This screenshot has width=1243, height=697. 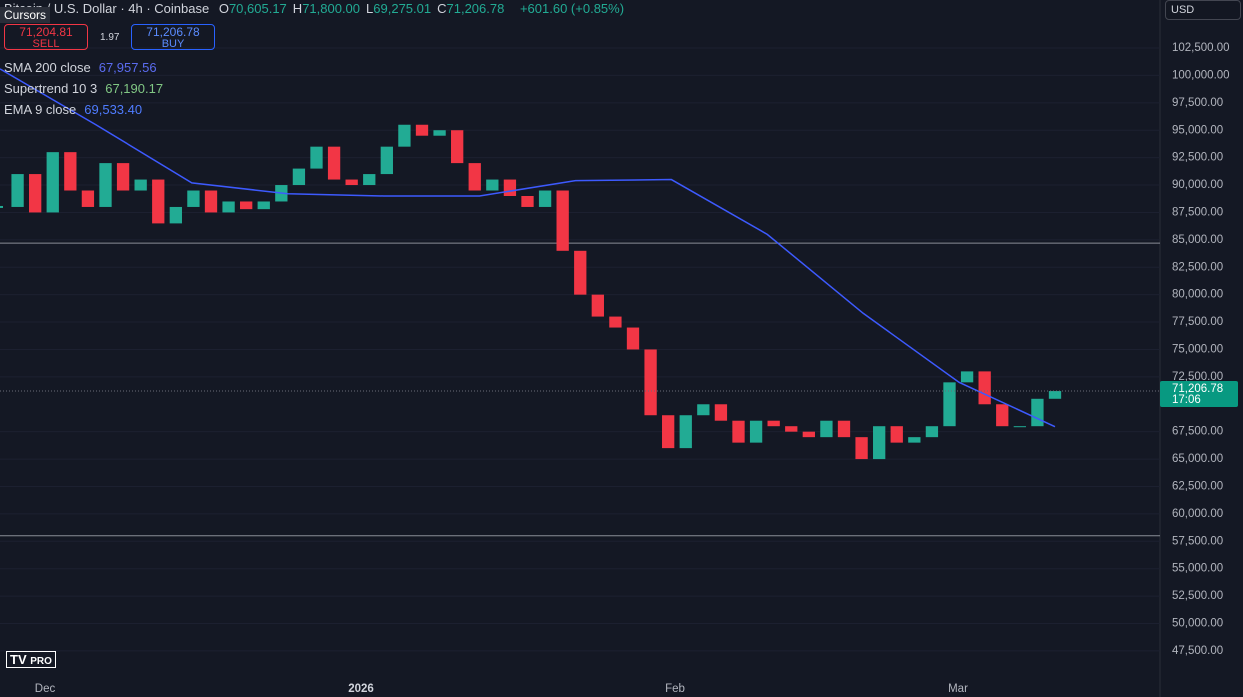 I want to click on sell-price: 71,204.81, so click(x=46, y=32).